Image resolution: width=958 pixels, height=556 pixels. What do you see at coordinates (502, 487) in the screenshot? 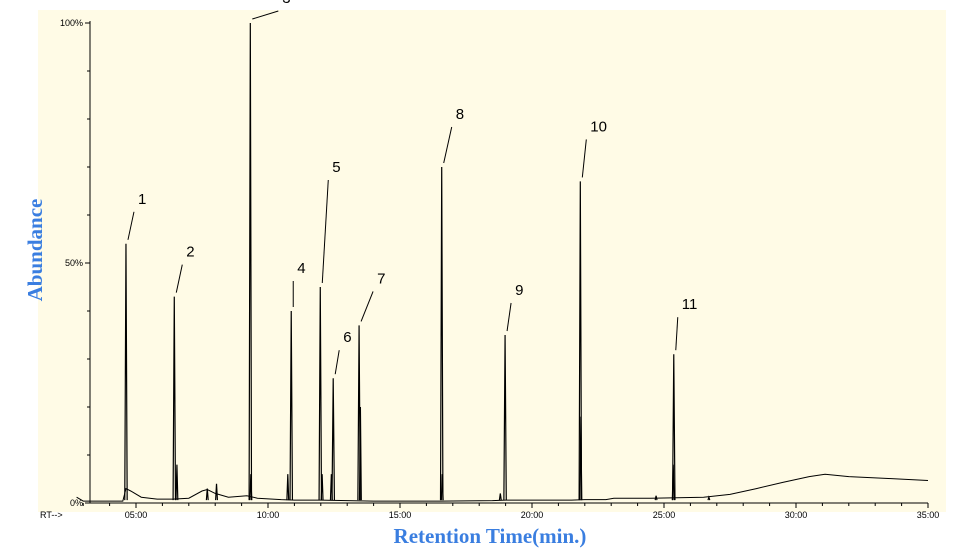
I see `chromatogram-baseline` at bounding box center [502, 487].